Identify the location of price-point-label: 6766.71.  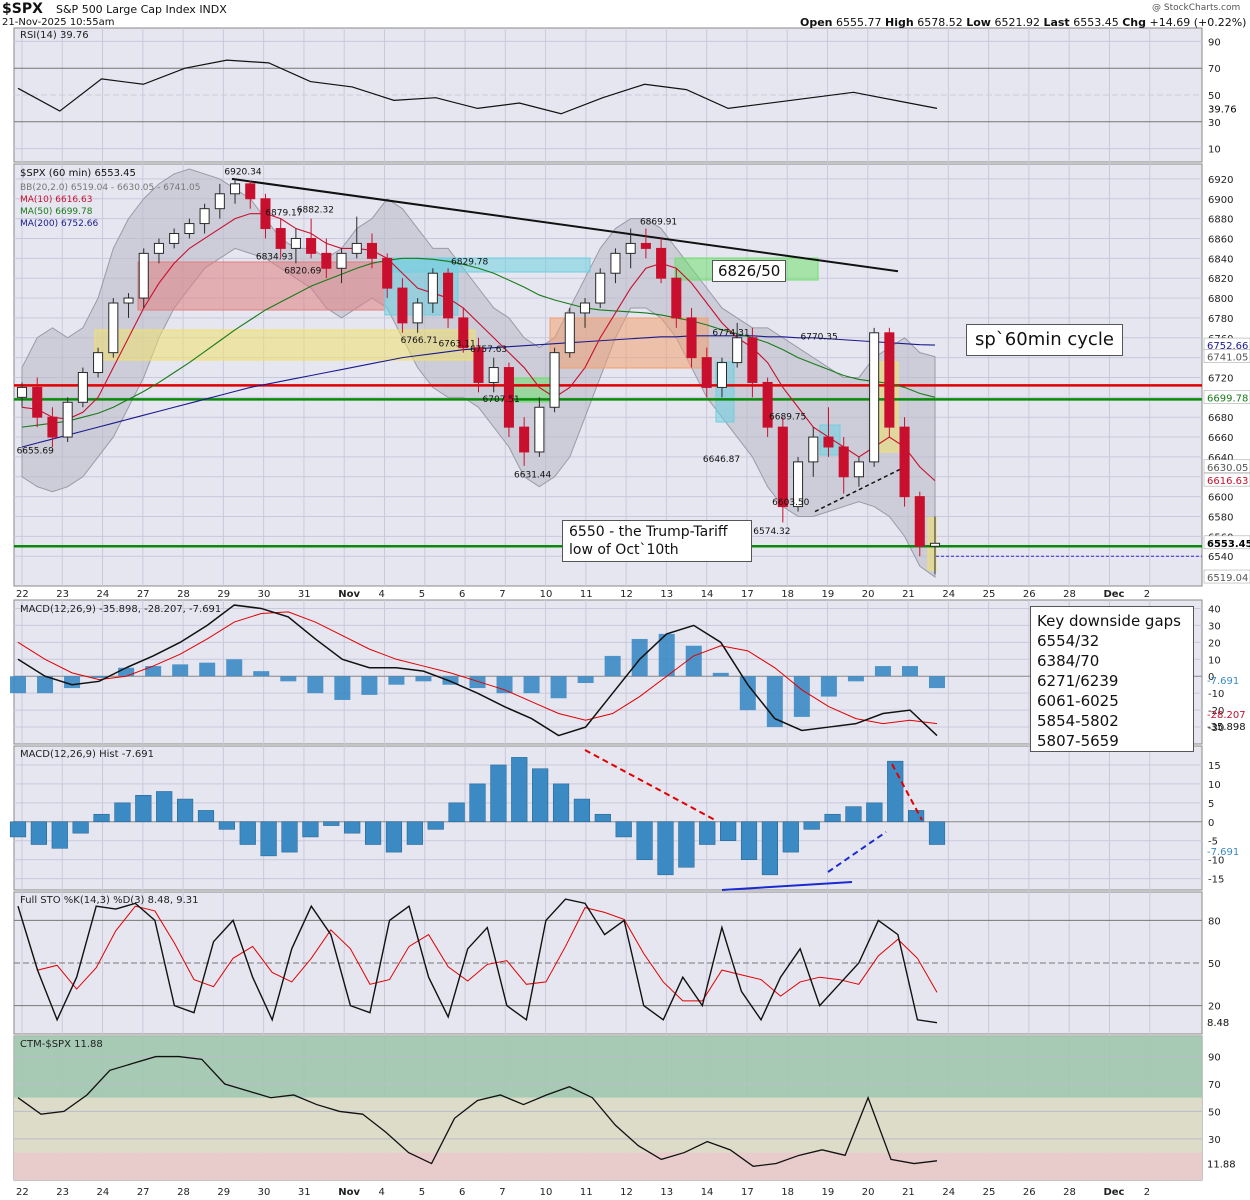
(419, 341).